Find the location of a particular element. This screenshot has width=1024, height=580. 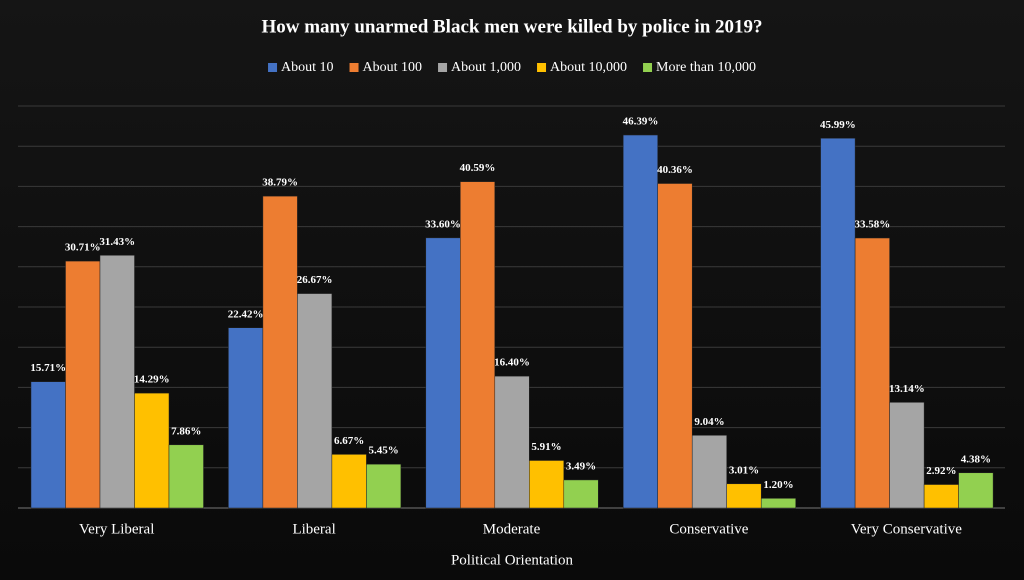

value-label: 22.42% is located at coordinates (246, 314).